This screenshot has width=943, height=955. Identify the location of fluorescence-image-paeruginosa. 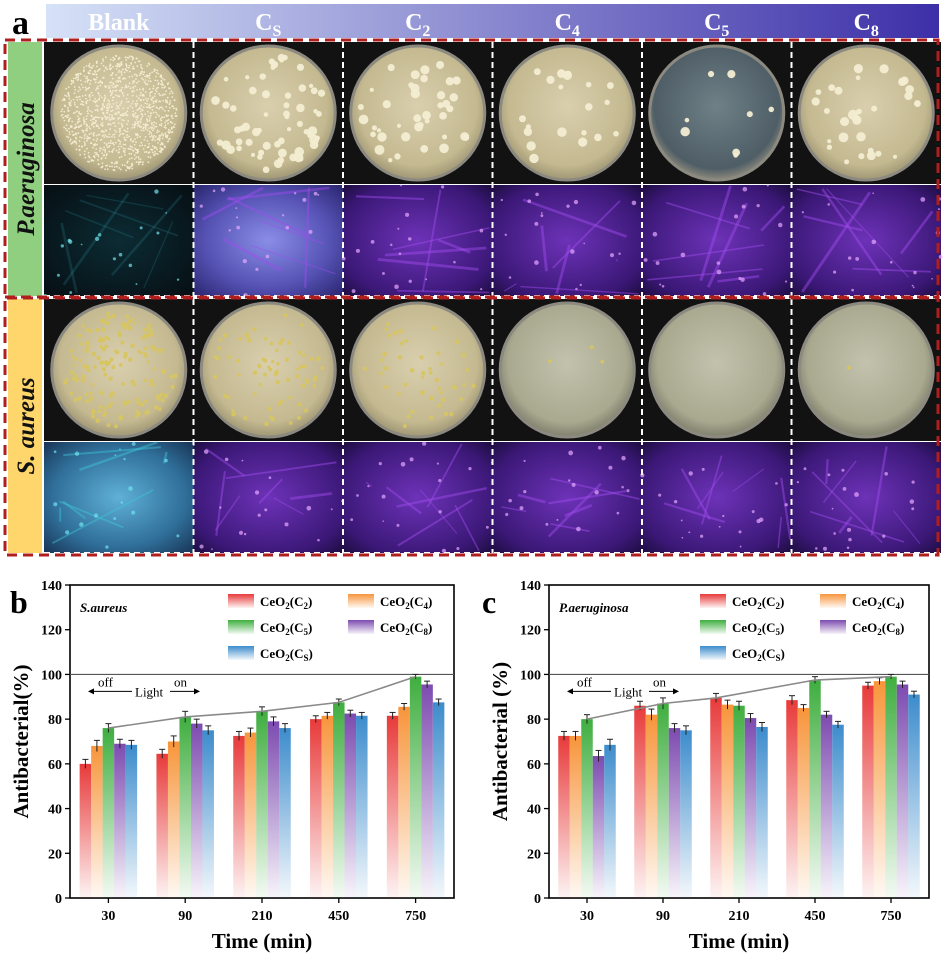
(418, 240).